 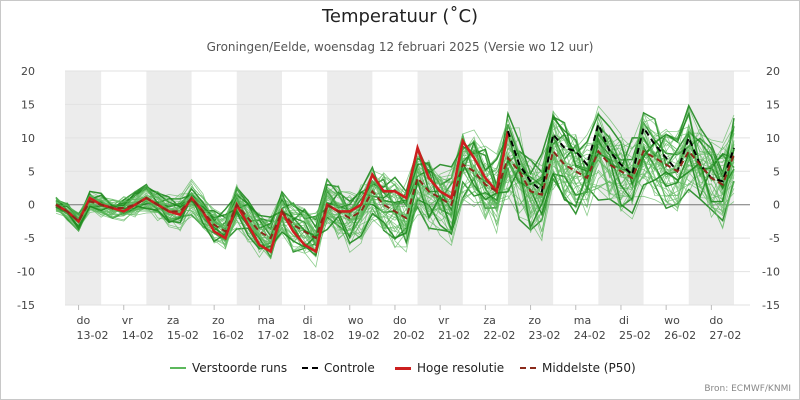 What do you see at coordinates (93, 335) in the screenshot?
I see `x-tick-date: 13-02` at bounding box center [93, 335].